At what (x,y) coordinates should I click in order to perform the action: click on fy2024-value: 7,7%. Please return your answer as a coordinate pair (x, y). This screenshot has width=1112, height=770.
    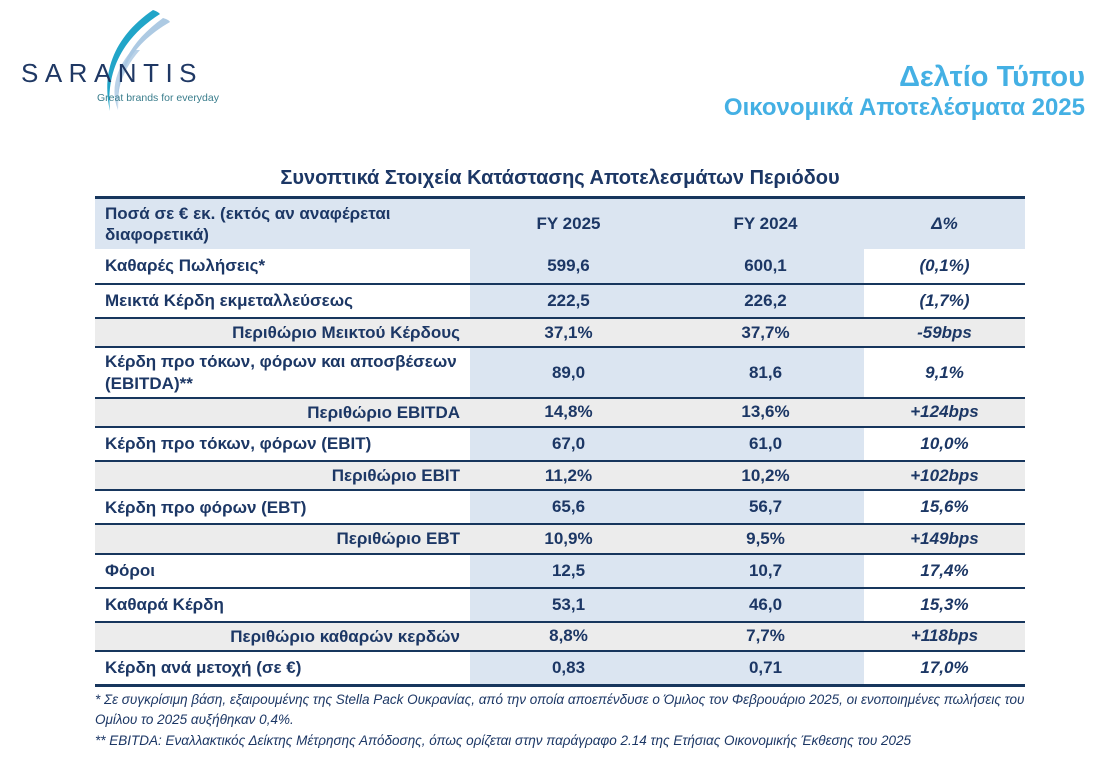
    Looking at the image, I should click on (765, 636).